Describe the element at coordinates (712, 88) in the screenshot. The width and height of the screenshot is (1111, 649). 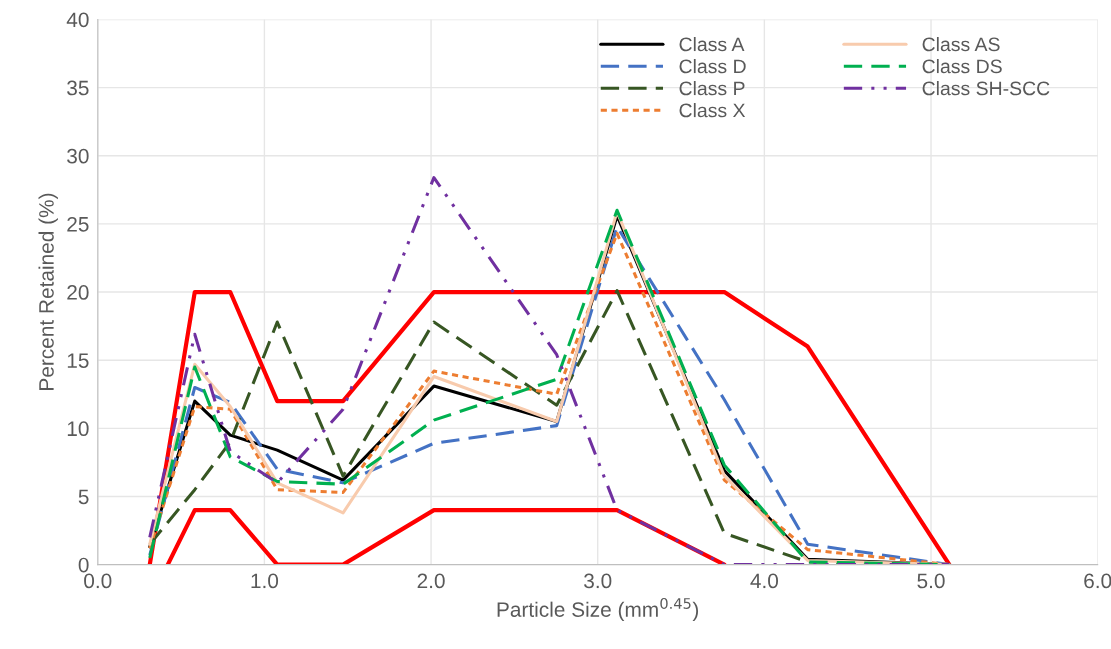
I see `legend-label: Class P` at that location.